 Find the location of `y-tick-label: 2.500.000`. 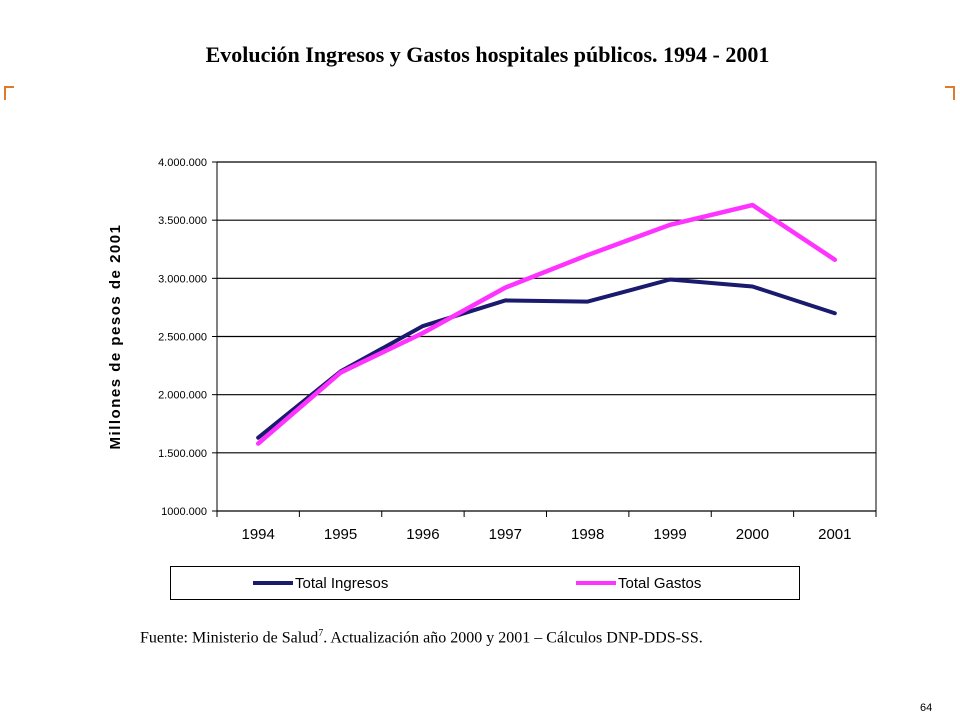

y-tick-label: 2.500.000 is located at coordinates (182, 338).